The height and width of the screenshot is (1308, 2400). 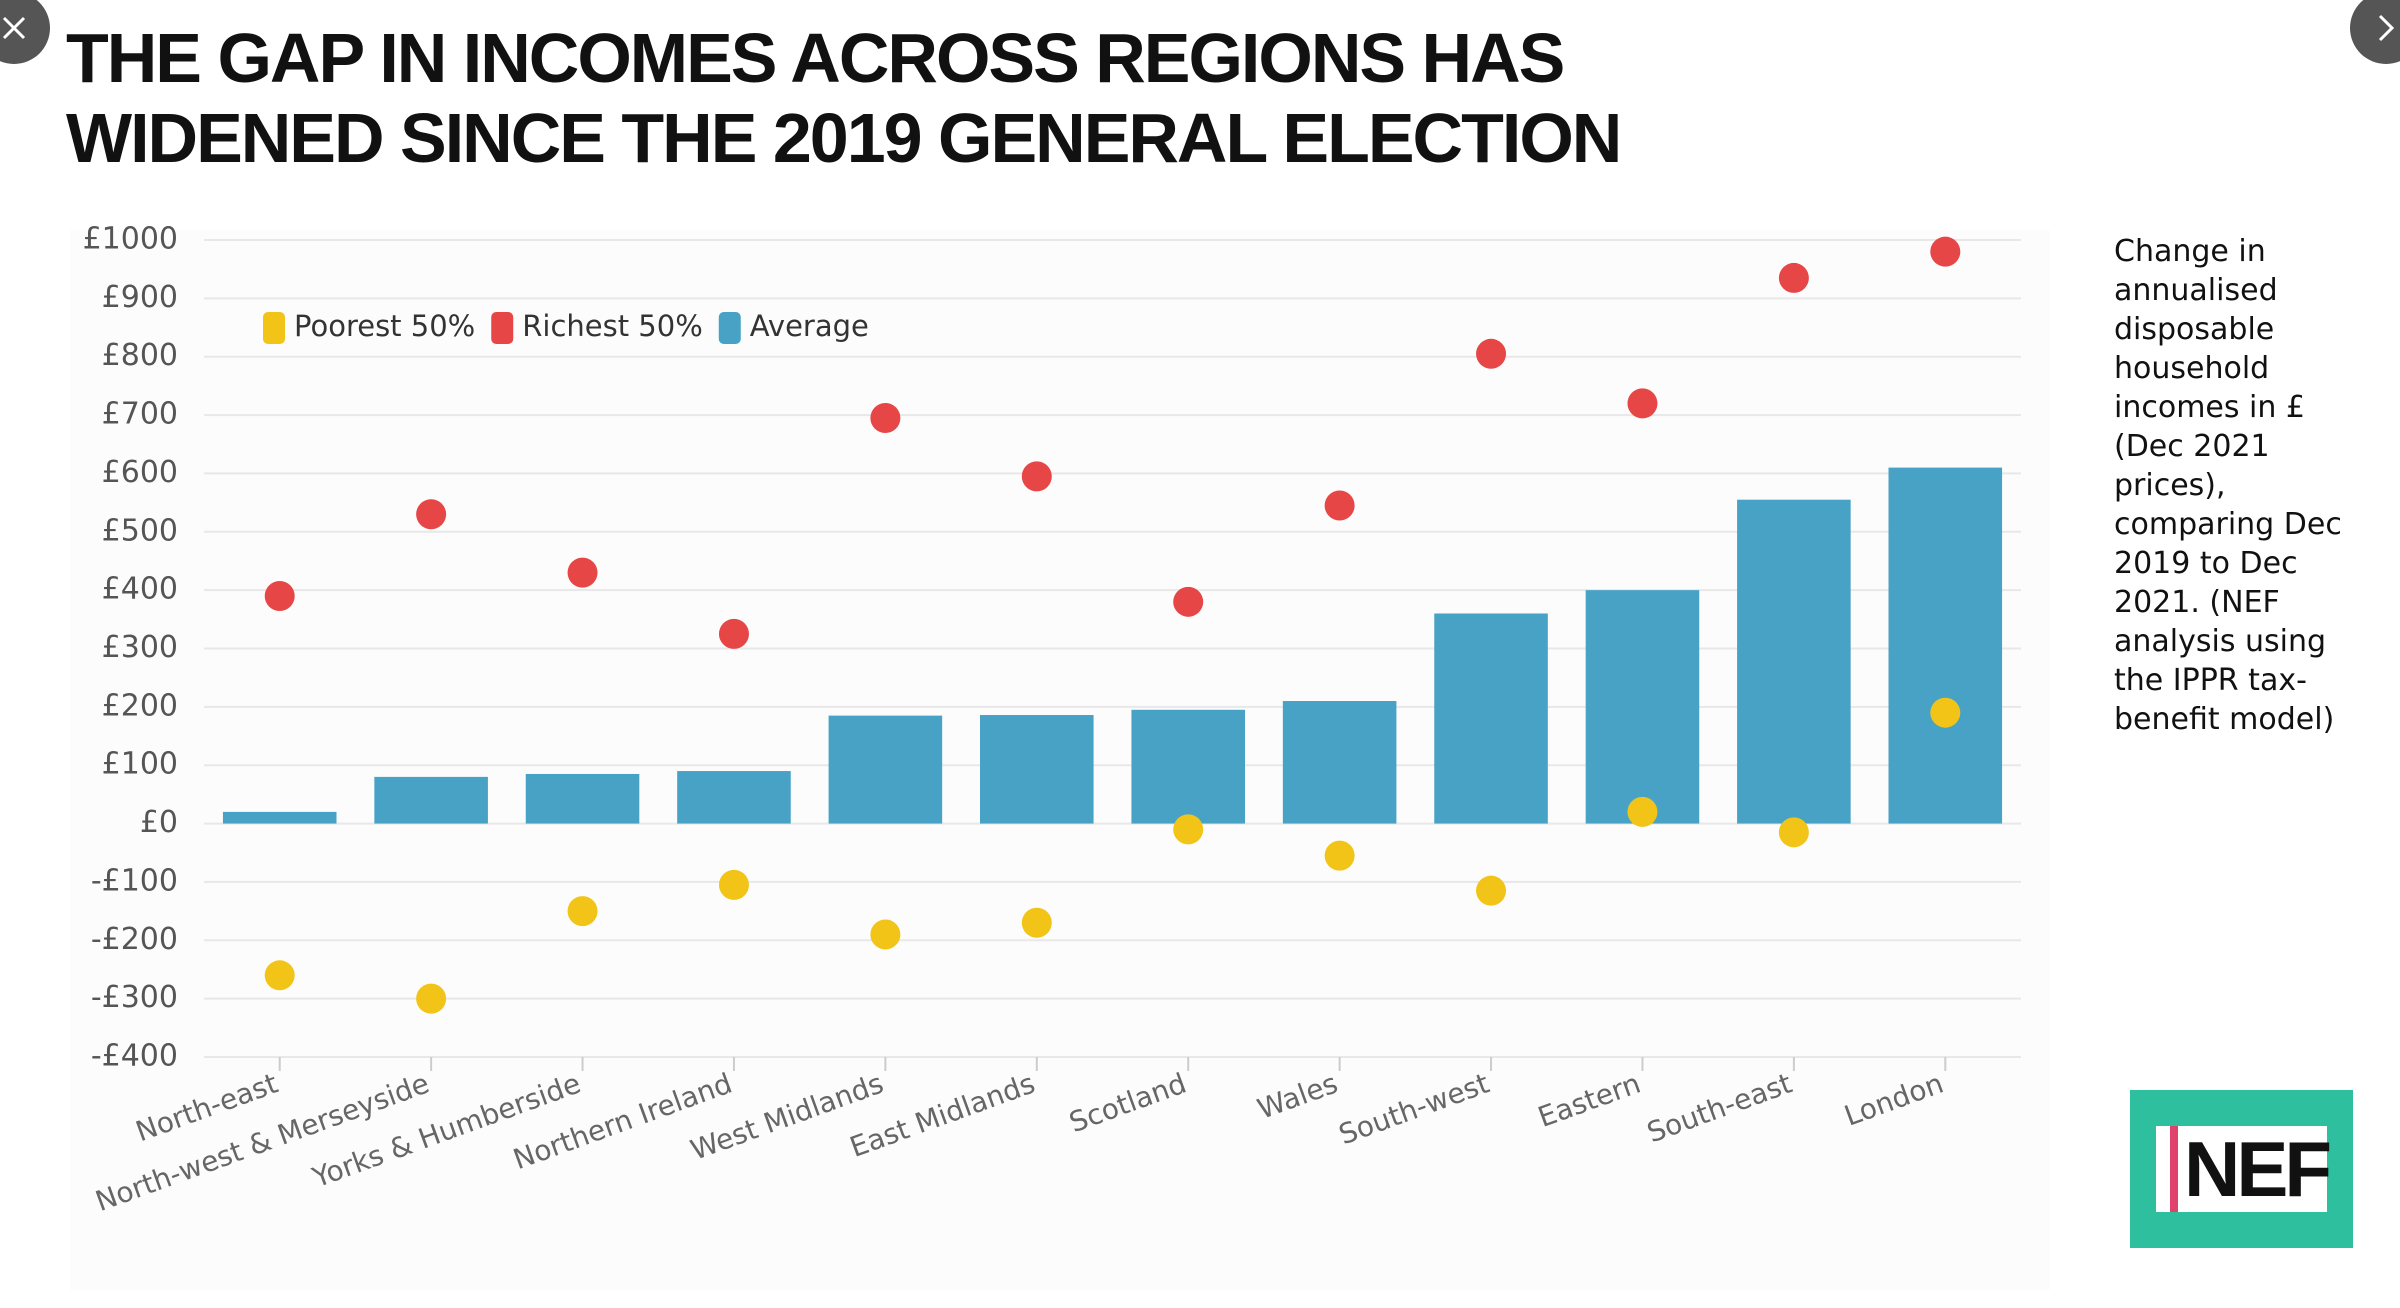 I want to click on next-icon, so click(x=2386, y=28).